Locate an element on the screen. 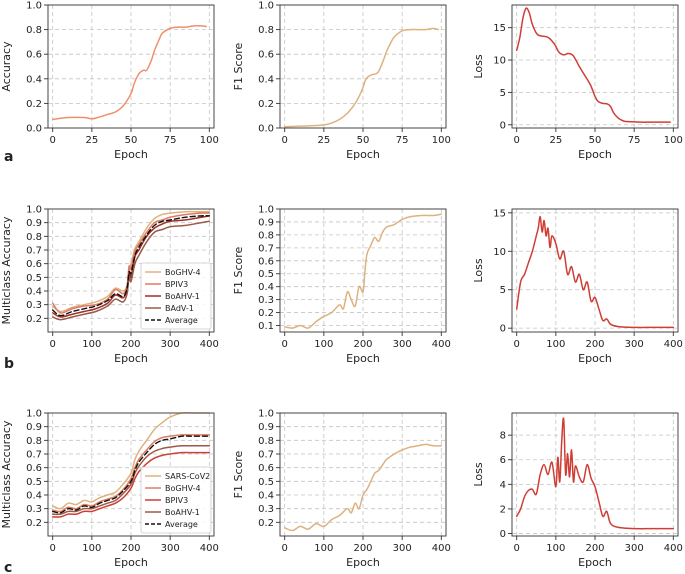  y-tick-label: 0.0 is located at coordinates (34, 129).